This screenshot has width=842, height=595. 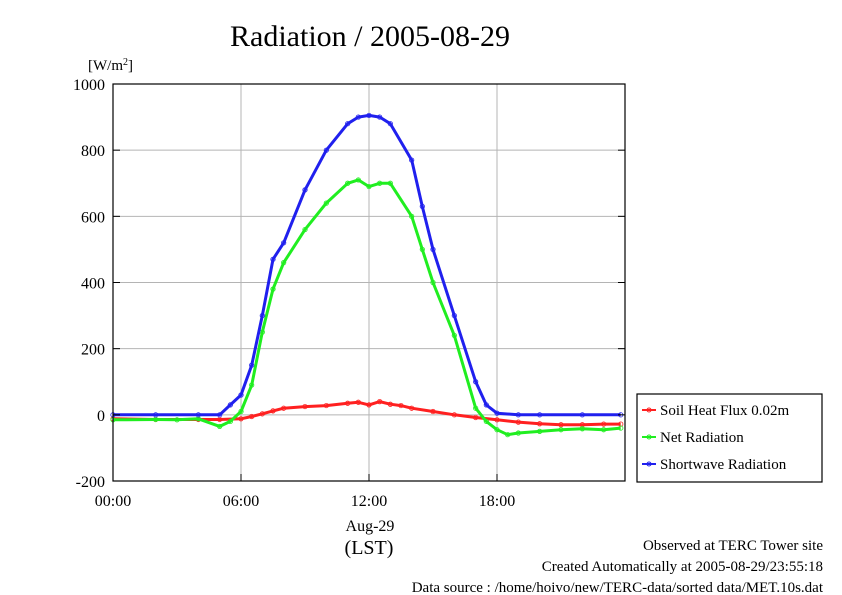 What do you see at coordinates (725, 411) in the screenshot?
I see `legend-label-soil-heat-flux-0-02m: Soil Heat Flux 0.02m` at bounding box center [725, 411].